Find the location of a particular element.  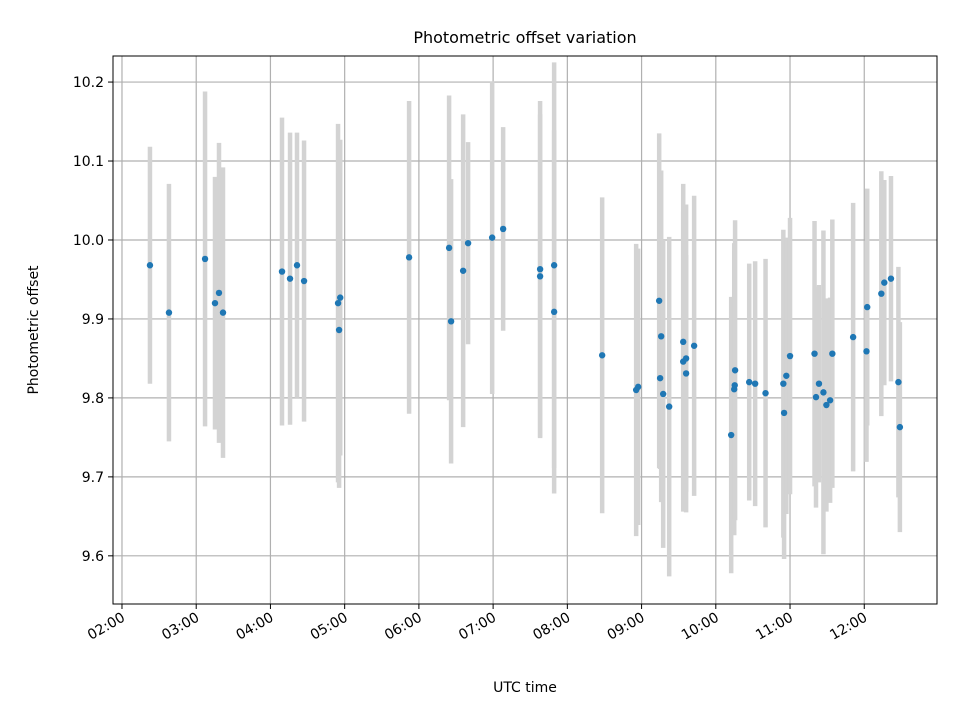

x-tick-label: 07:00 is located at coordinates (477, 627).